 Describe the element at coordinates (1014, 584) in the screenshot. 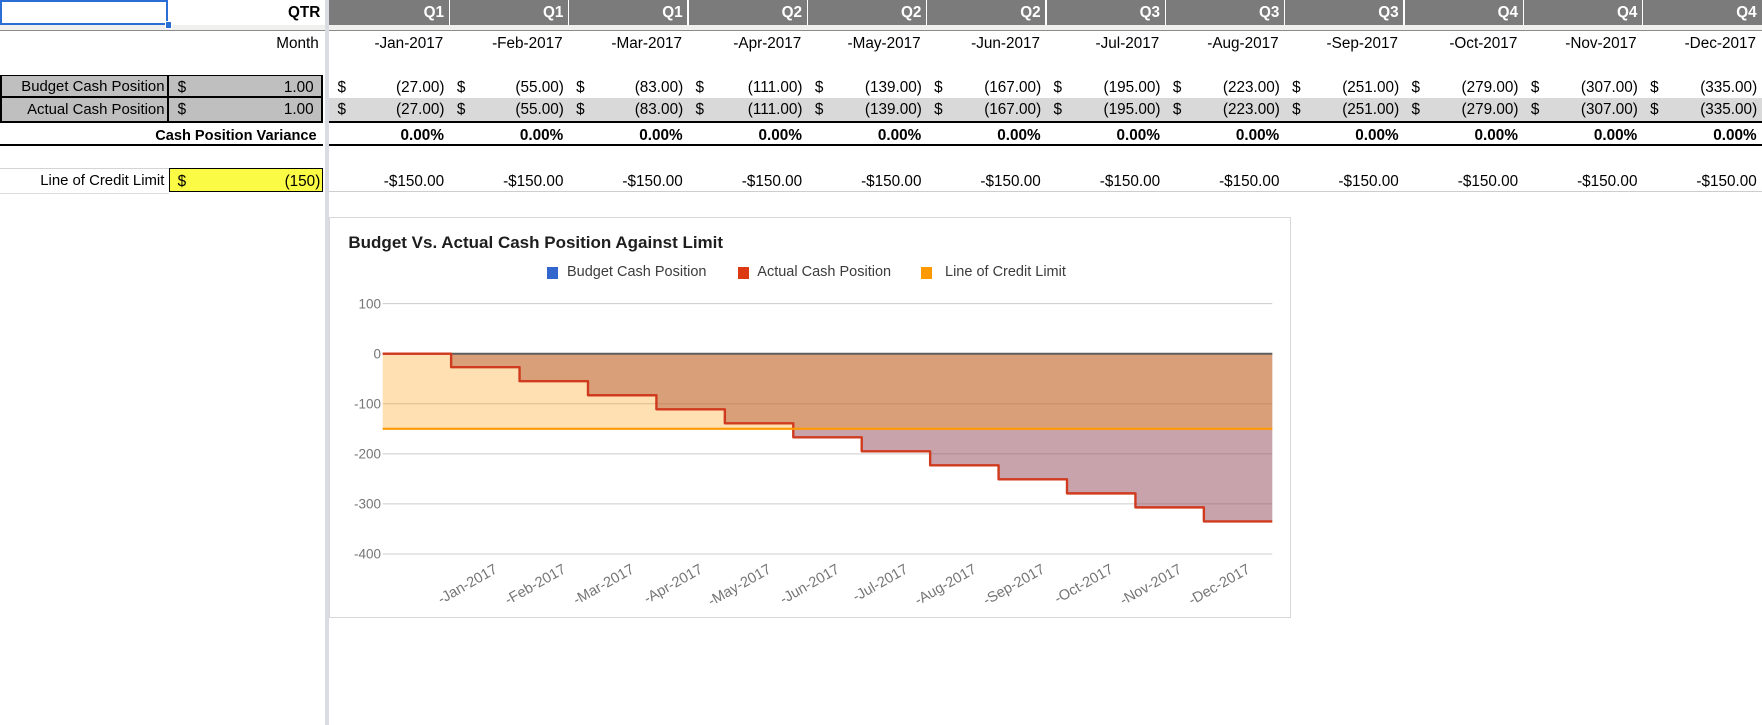

I see `svg-text: -Sep-2017` at that location.